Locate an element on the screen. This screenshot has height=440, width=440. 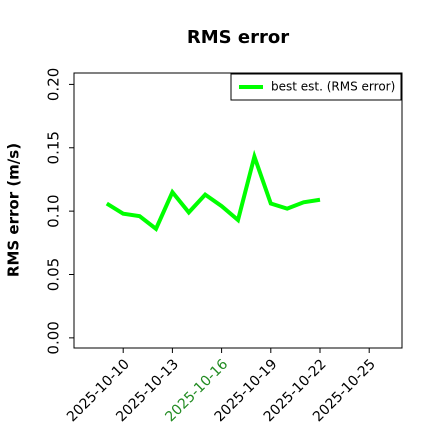
y-axis-label: RMS error (m/s) is located at coordinates (14, 210).